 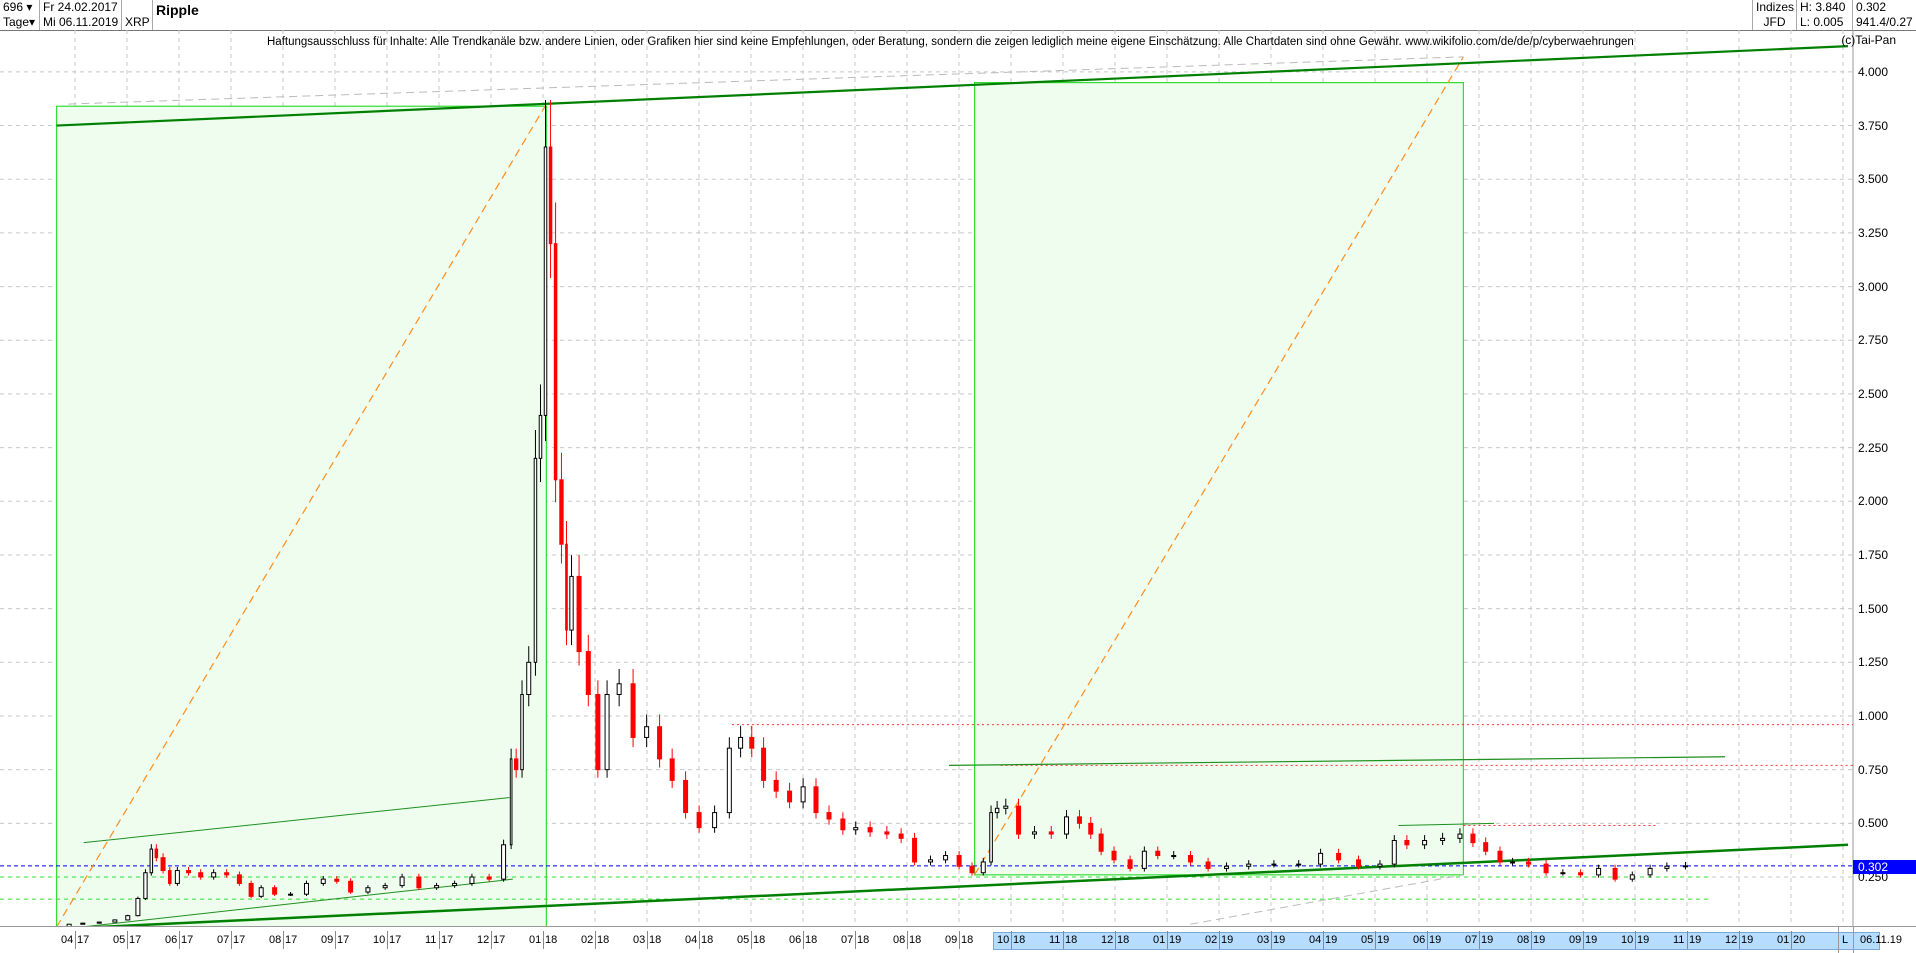 I want to click on symbol: XRP, so click(x=137, y=22).